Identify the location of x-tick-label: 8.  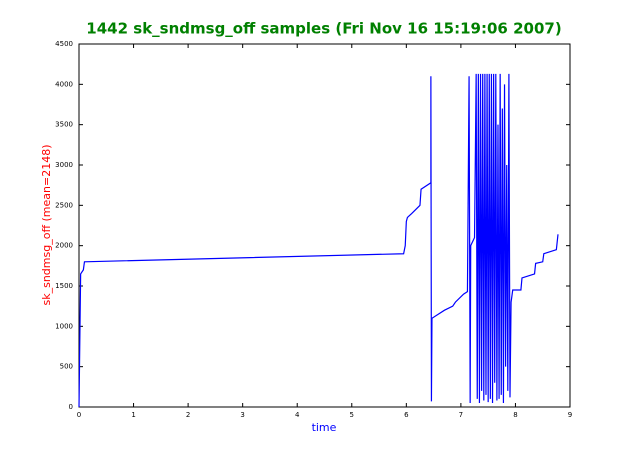
(515, 415).